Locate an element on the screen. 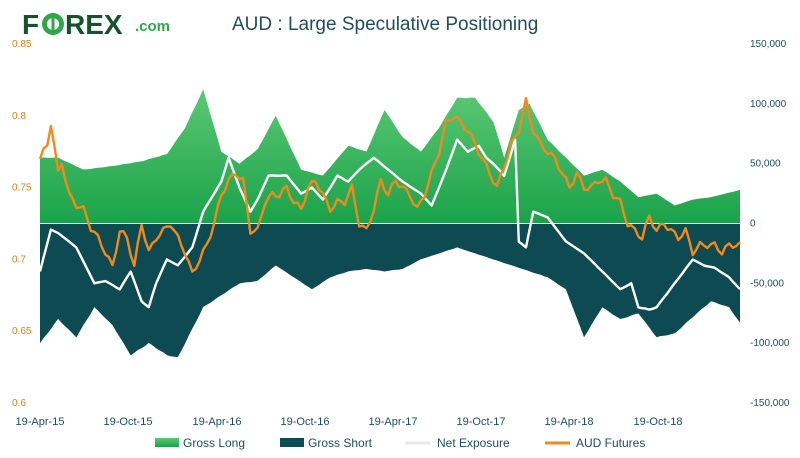 The height and width of the screenshot is (458, 800). left-tick-label: 0.85 is located at coordinates (22, 44).